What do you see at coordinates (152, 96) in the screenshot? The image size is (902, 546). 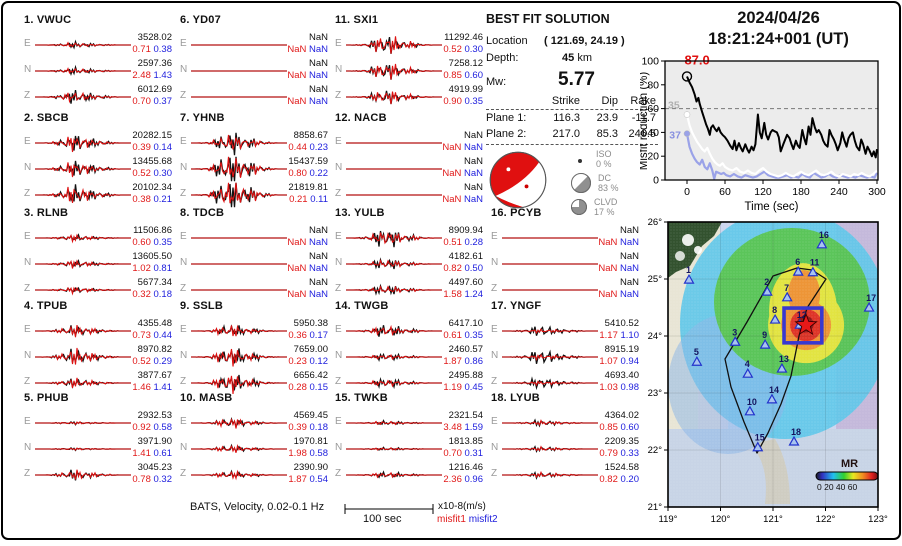 I see `trace-values: 6012.69 0.70 0.37` at bounding box center [152, 96].